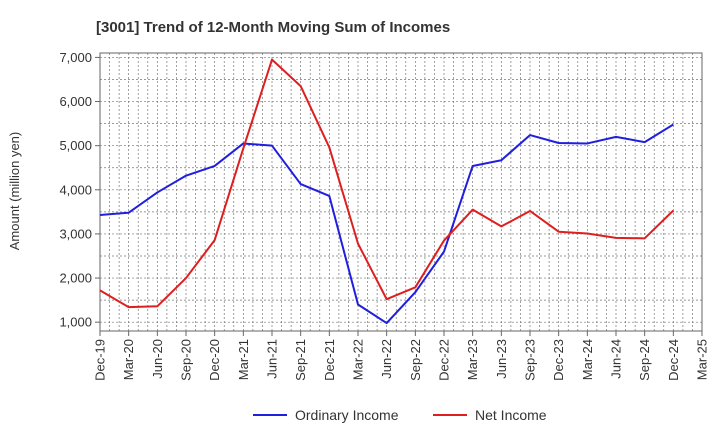 The image size is (720, 440). Describe the element at coordinates (128, 359) in the screenshot. I see `x-tick-label: Mar-20` at that location.